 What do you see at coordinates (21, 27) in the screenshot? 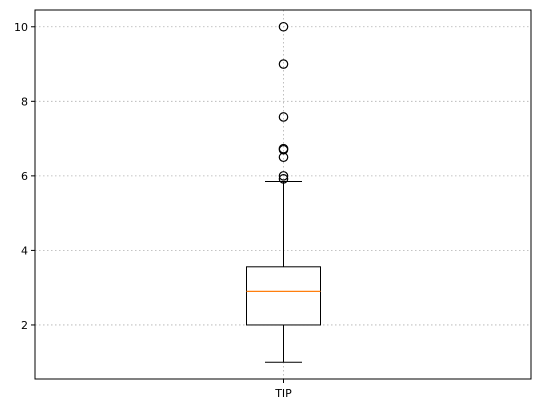
I see `y-tick-label-10: 10` at bounding box center [21, 27].